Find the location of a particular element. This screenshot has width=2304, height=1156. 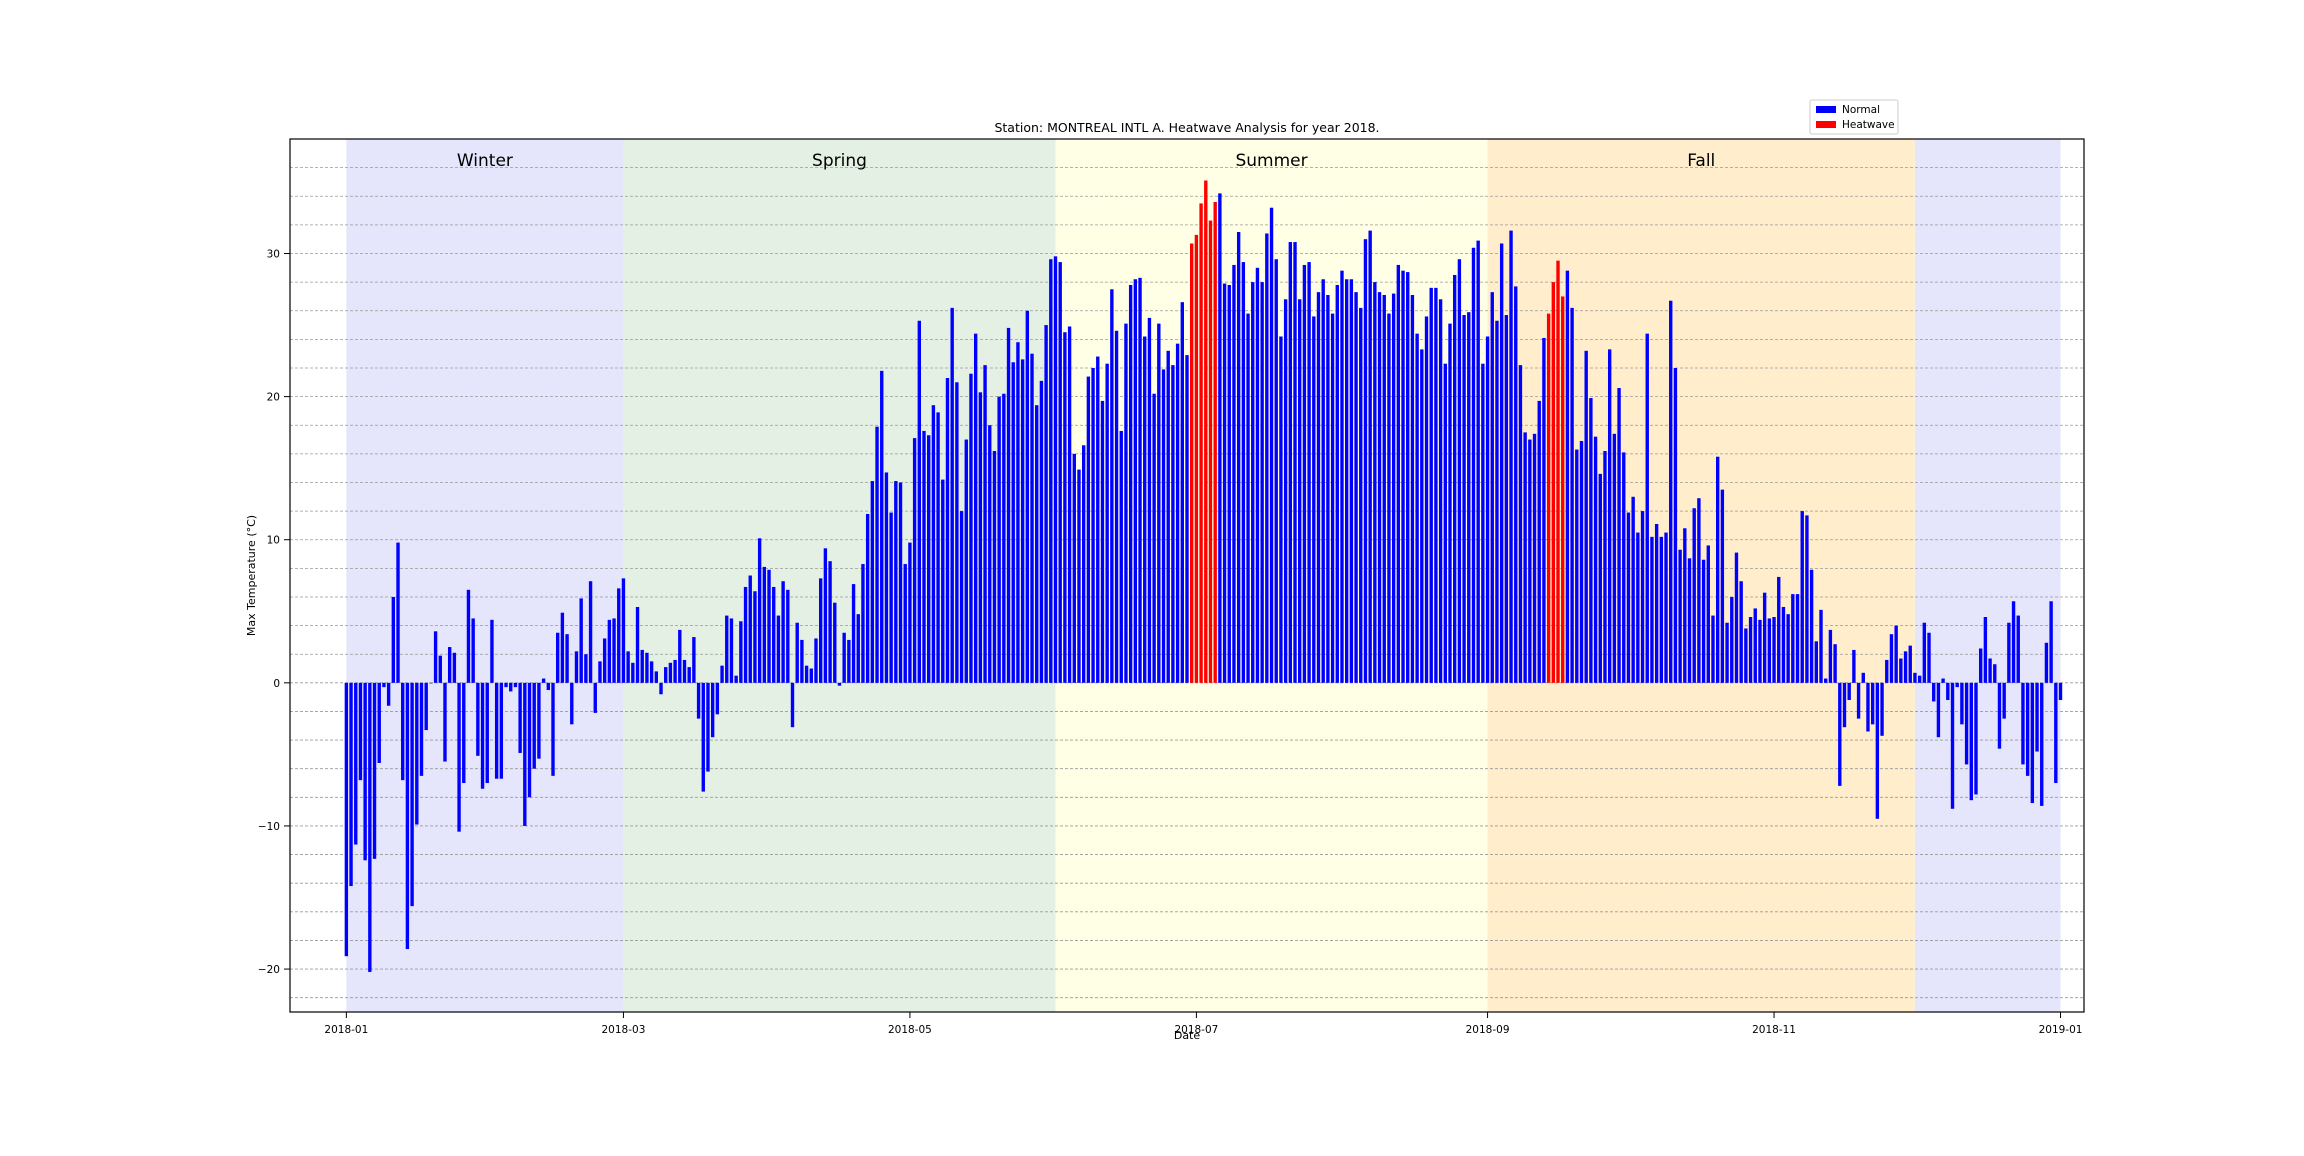

x-tick-label: 2018-01 is located at coordinates (346, 1030).